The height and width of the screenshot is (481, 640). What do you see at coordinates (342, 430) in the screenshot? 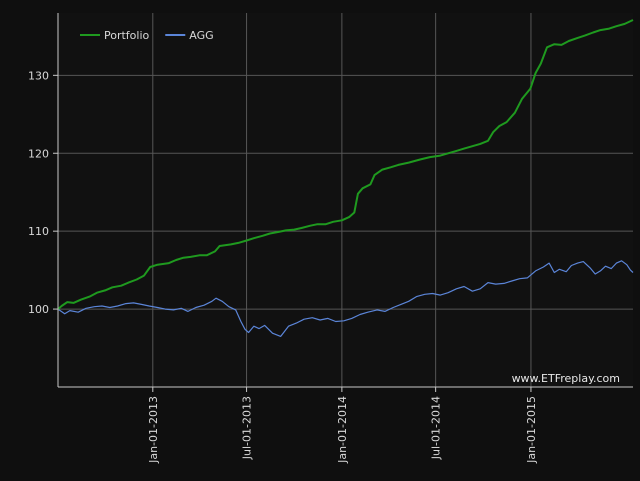
I see `x-tick-label: Jan-01-2014` at bounding box center [342, 430].